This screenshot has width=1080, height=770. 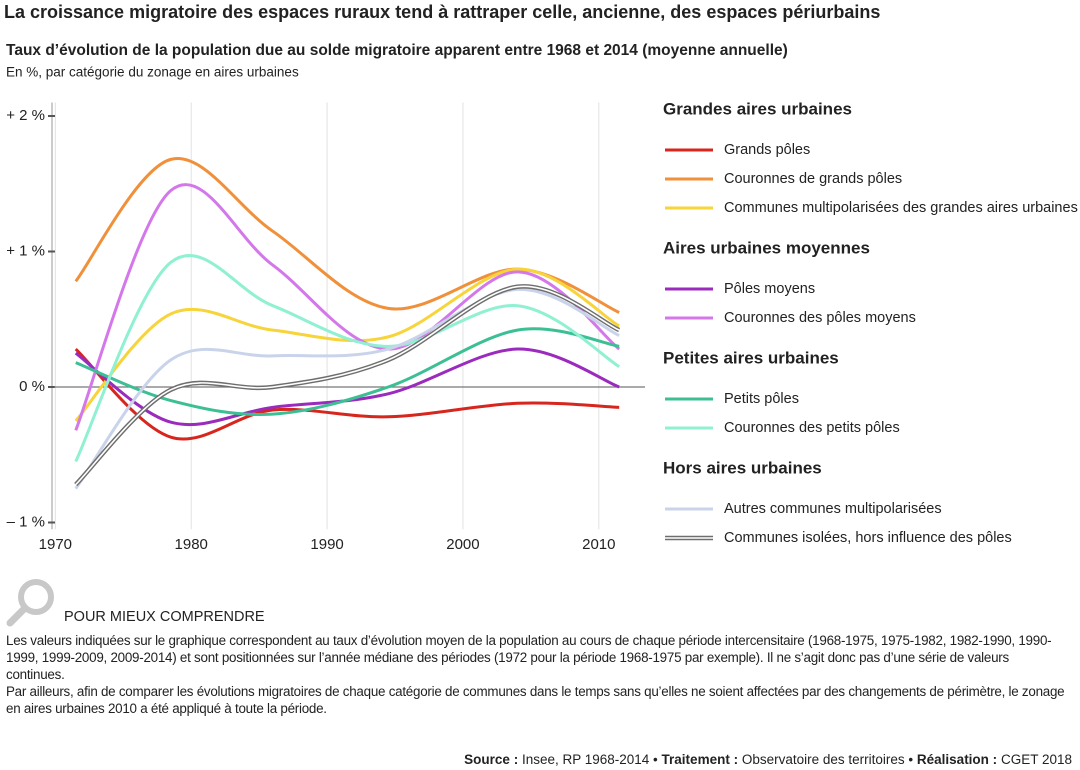 What do you see at coordinates (25, 250) in the screenshot?
I see `y-tick-label: + 1 %` at bounding box center [25, 250].